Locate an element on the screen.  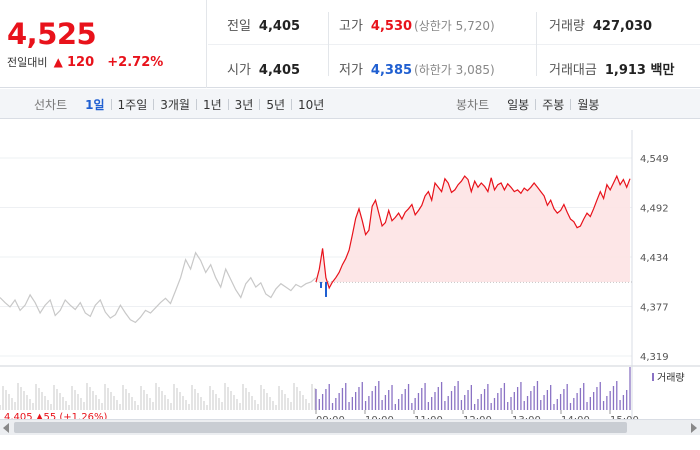
change-percent: +2.72% is located at coordinates (135, 62).